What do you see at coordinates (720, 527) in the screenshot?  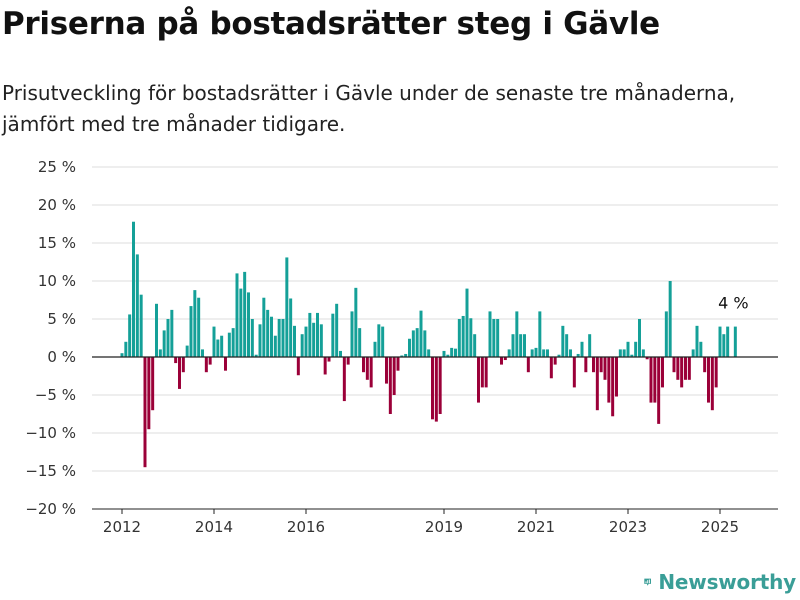 I see `x-tick-label: 2025` at bounding box center [720, 527].